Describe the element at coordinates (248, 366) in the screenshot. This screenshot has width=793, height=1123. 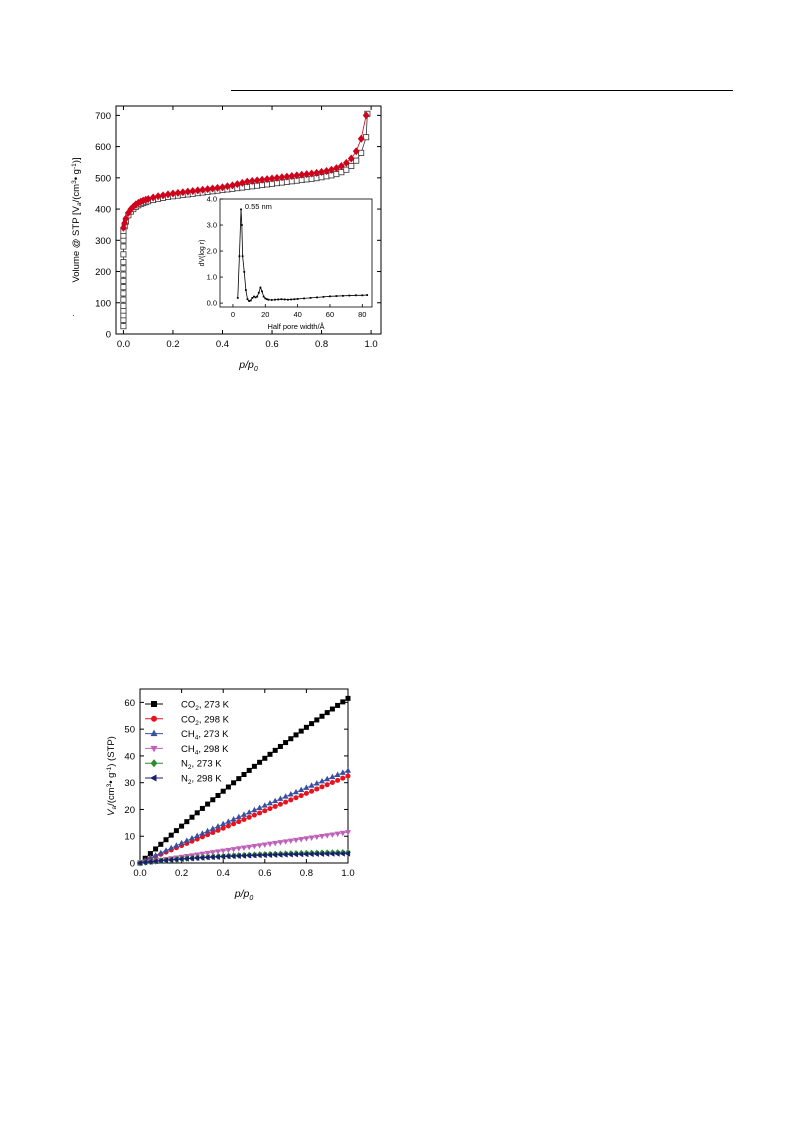
I see `x-axis-label: p/p0` at that location.